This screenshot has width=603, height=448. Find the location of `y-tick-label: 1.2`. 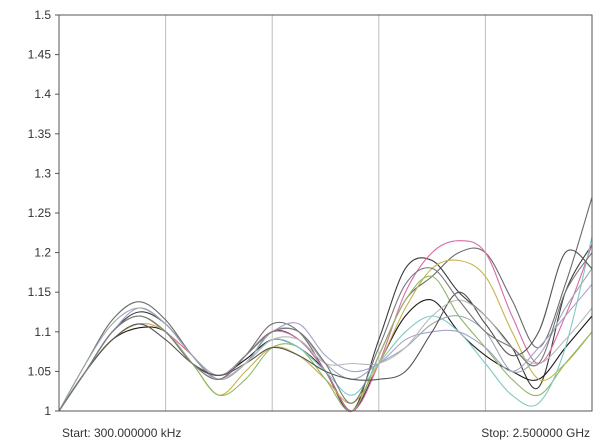

y-tick-label: 1.2 is located at coordinates (42, 253).